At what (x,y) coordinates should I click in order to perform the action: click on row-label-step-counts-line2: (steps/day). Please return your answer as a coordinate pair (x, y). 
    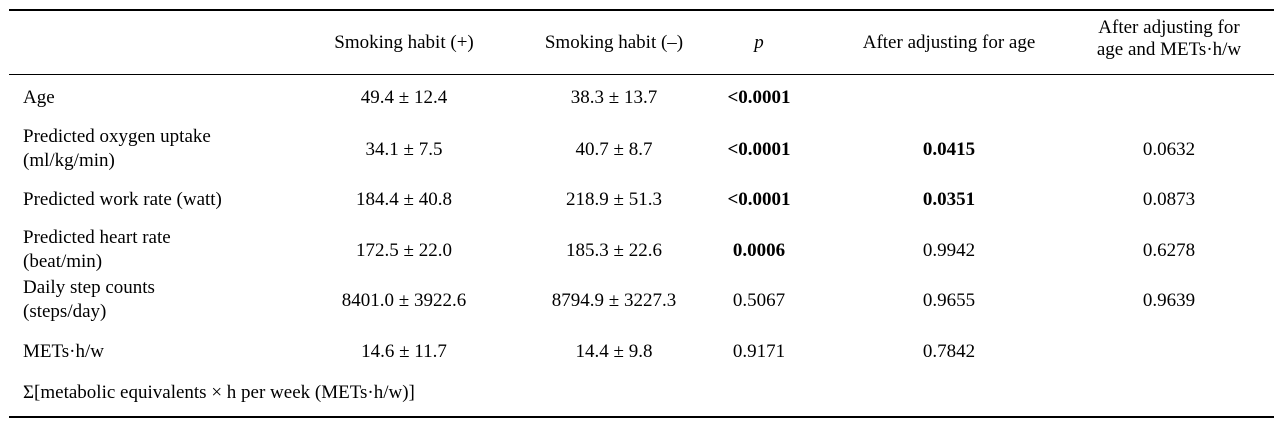
    Looking at the image, I should click on (65, 311).